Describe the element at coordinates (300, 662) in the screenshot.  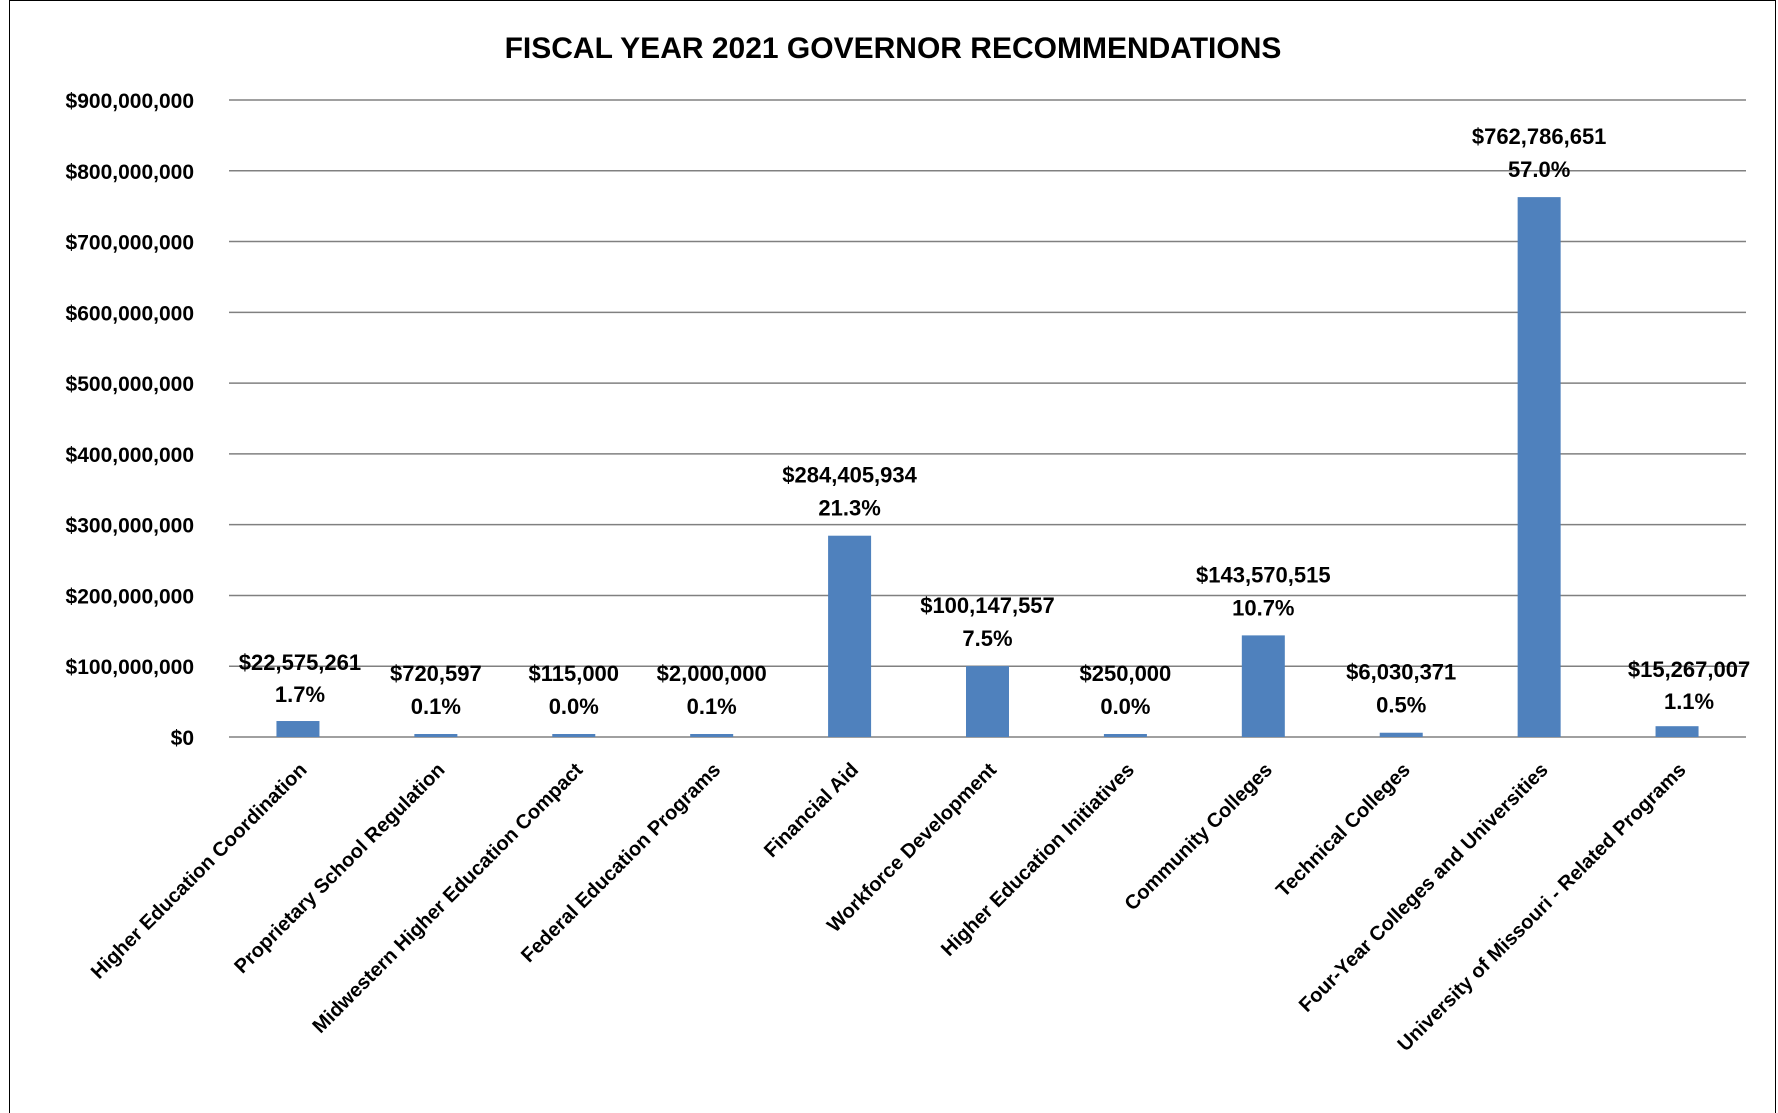
I see `data-label-value: $22,575,261` at that location.